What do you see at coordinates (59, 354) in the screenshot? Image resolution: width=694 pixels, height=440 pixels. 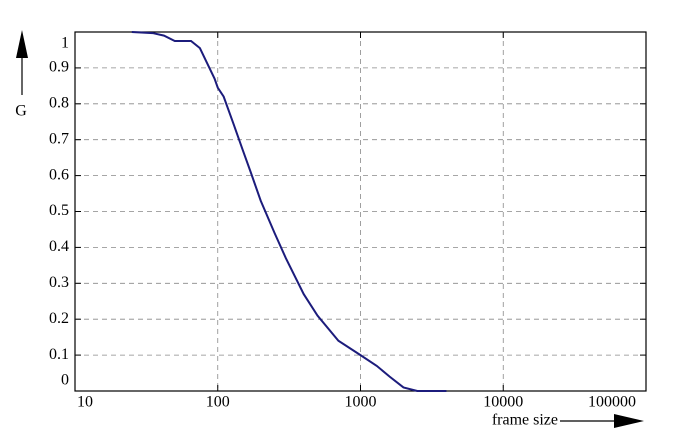 I see `y-tick-label: 0.1` at bounding box center [59, 354].